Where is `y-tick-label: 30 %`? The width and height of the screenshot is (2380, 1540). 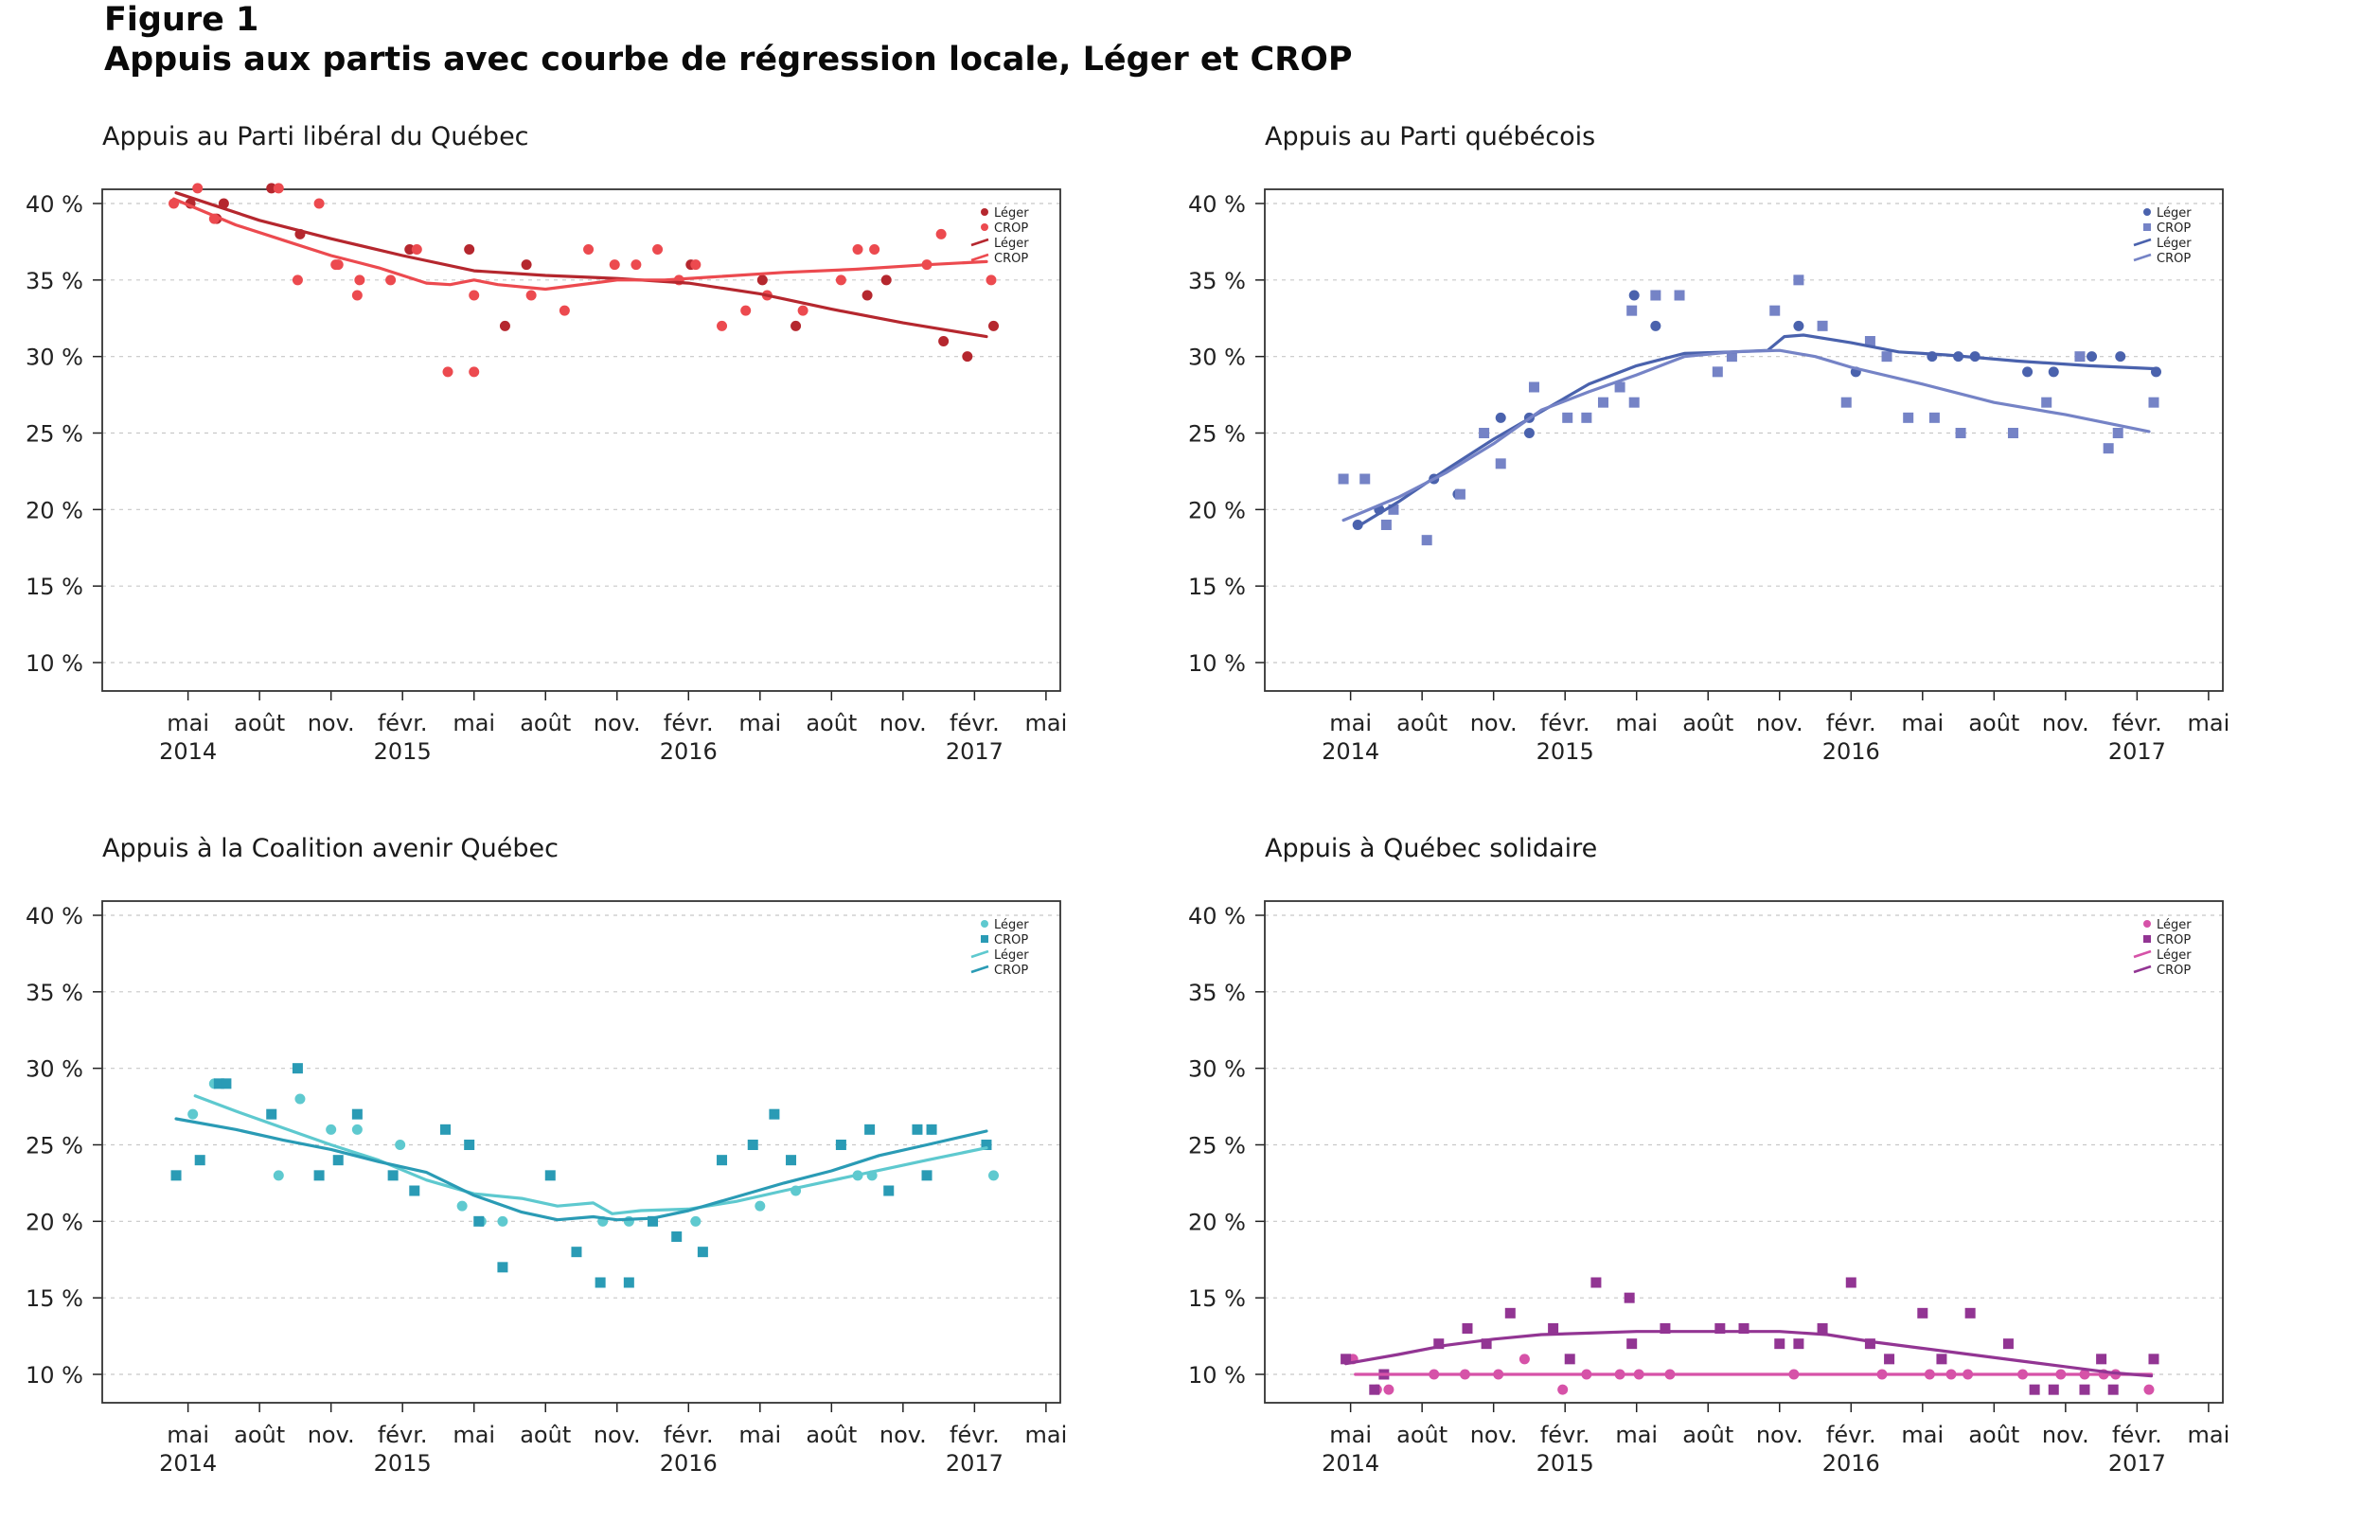
y-tick-label: 30 % is located at coordinates (1217, 1069).